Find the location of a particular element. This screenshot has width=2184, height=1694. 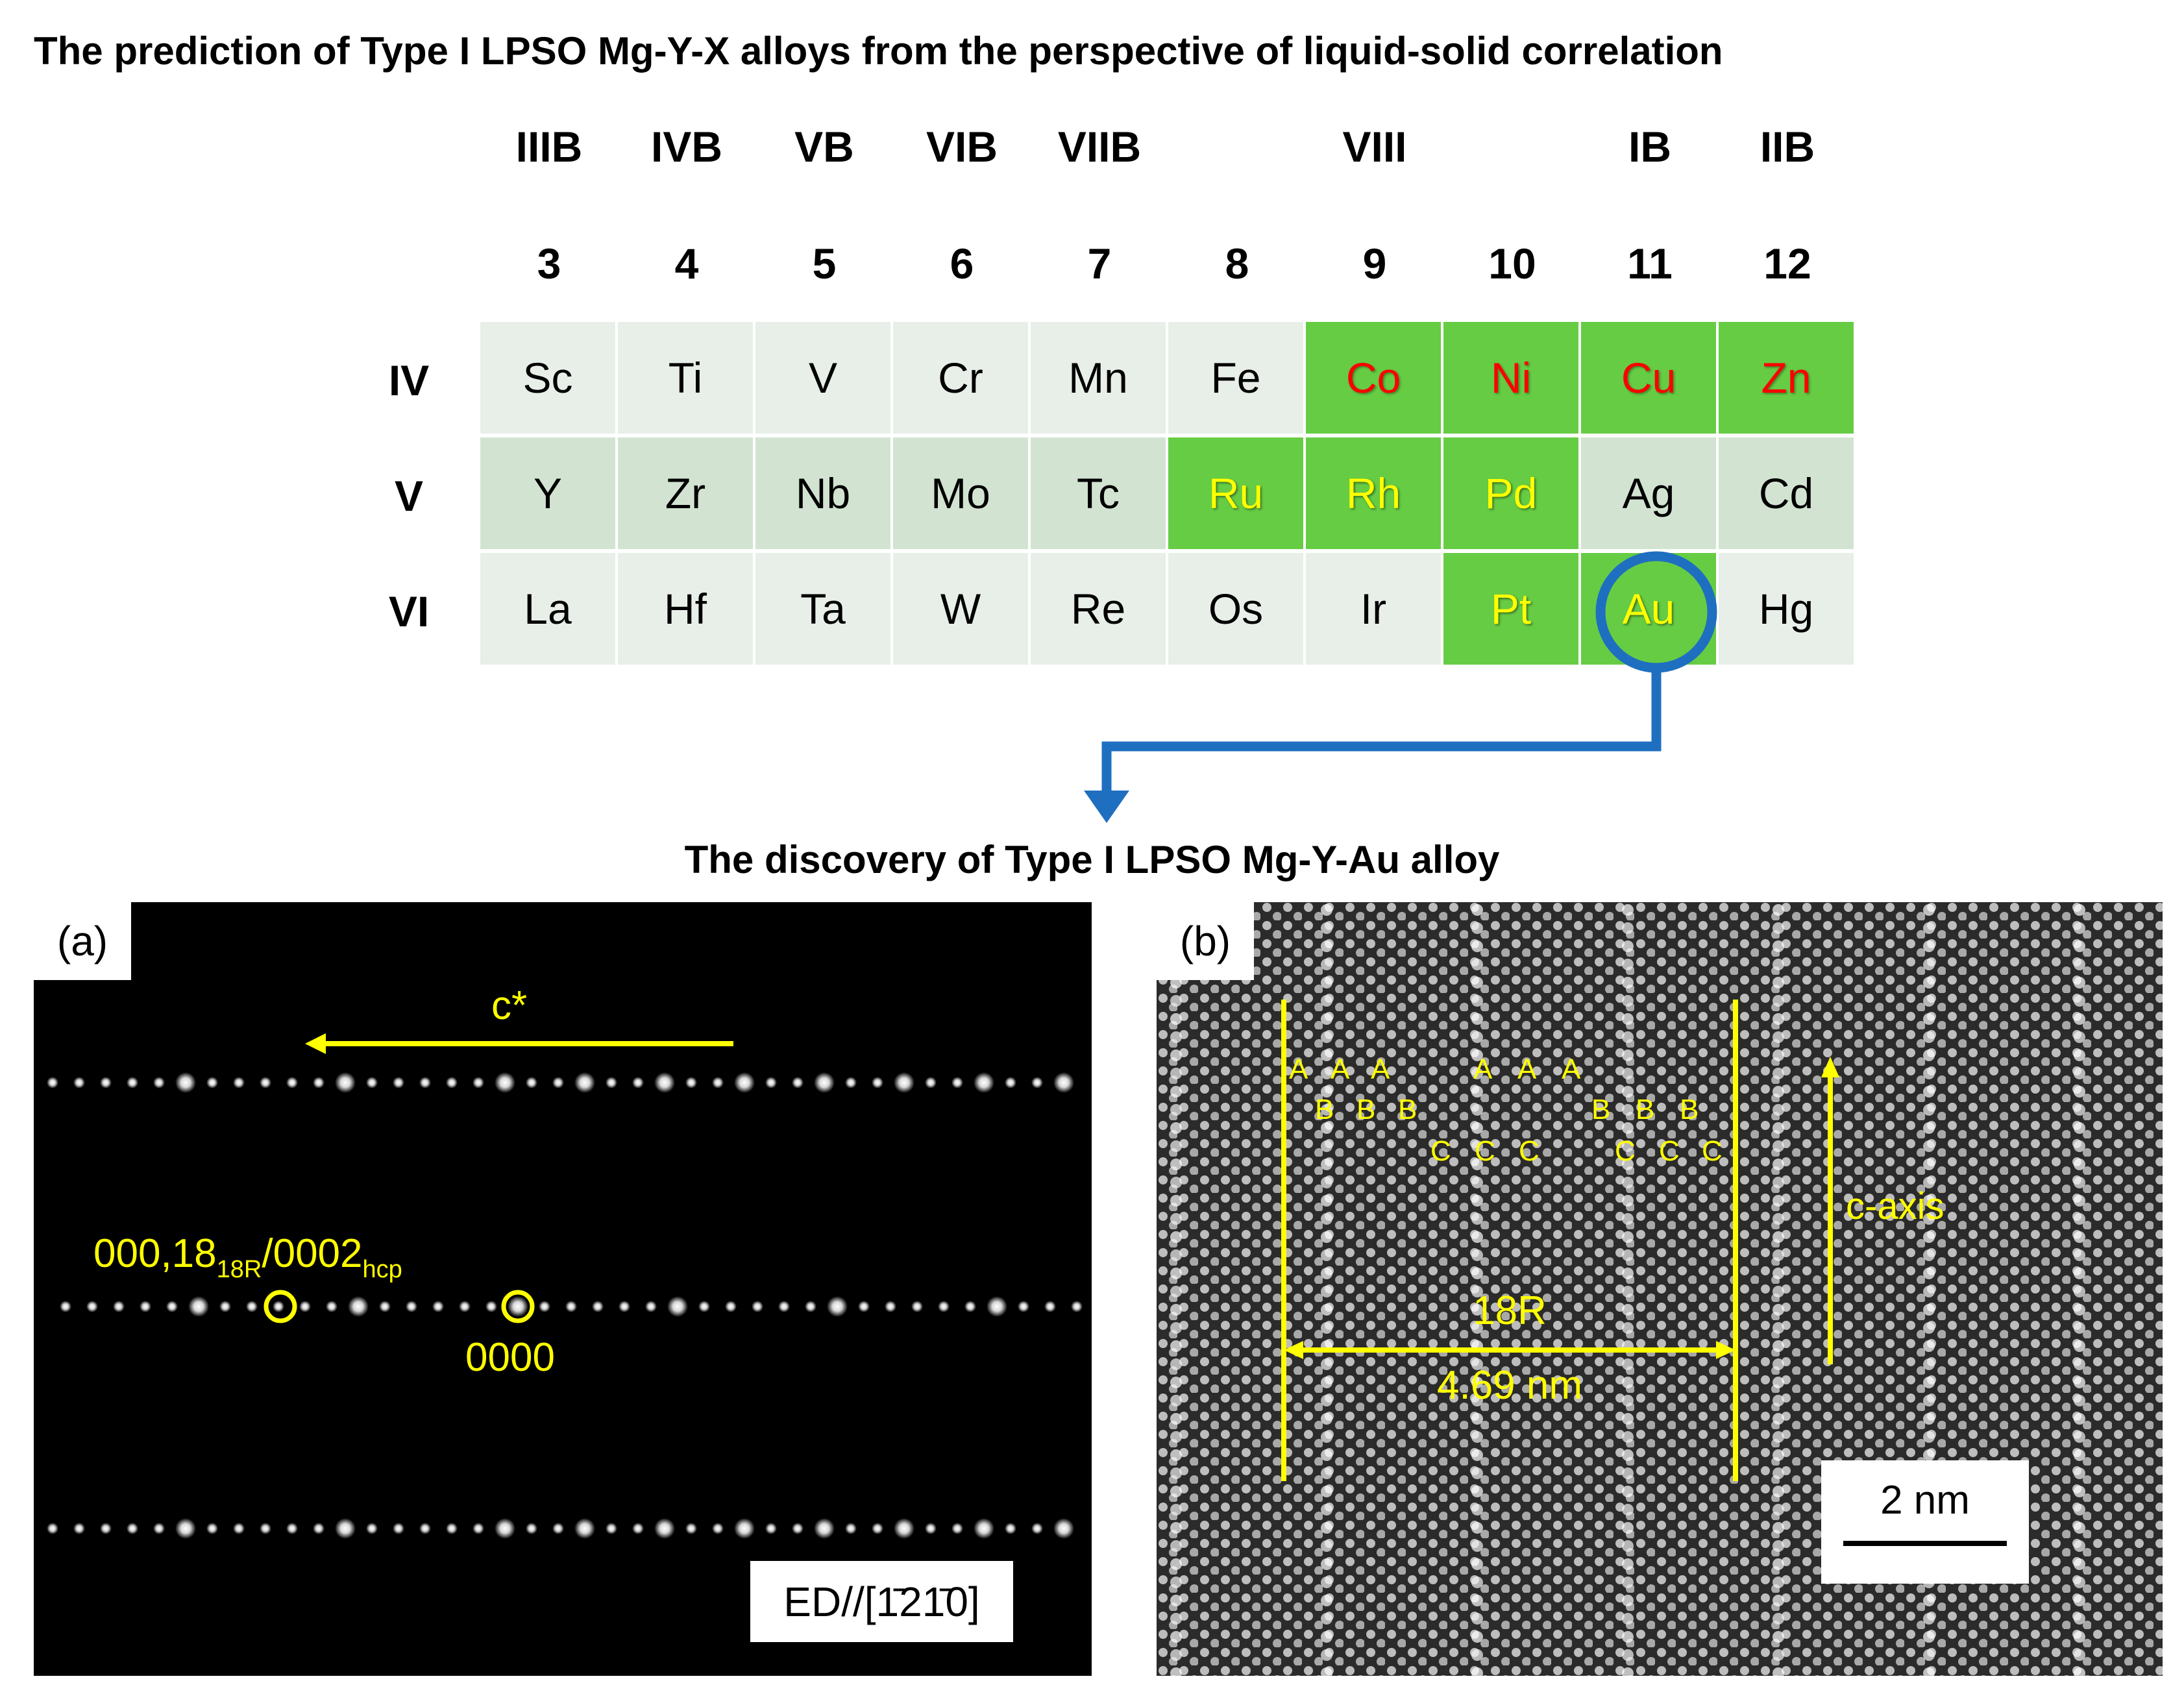

element-cell-zn: Zn is located at coordinates (1787, 378).